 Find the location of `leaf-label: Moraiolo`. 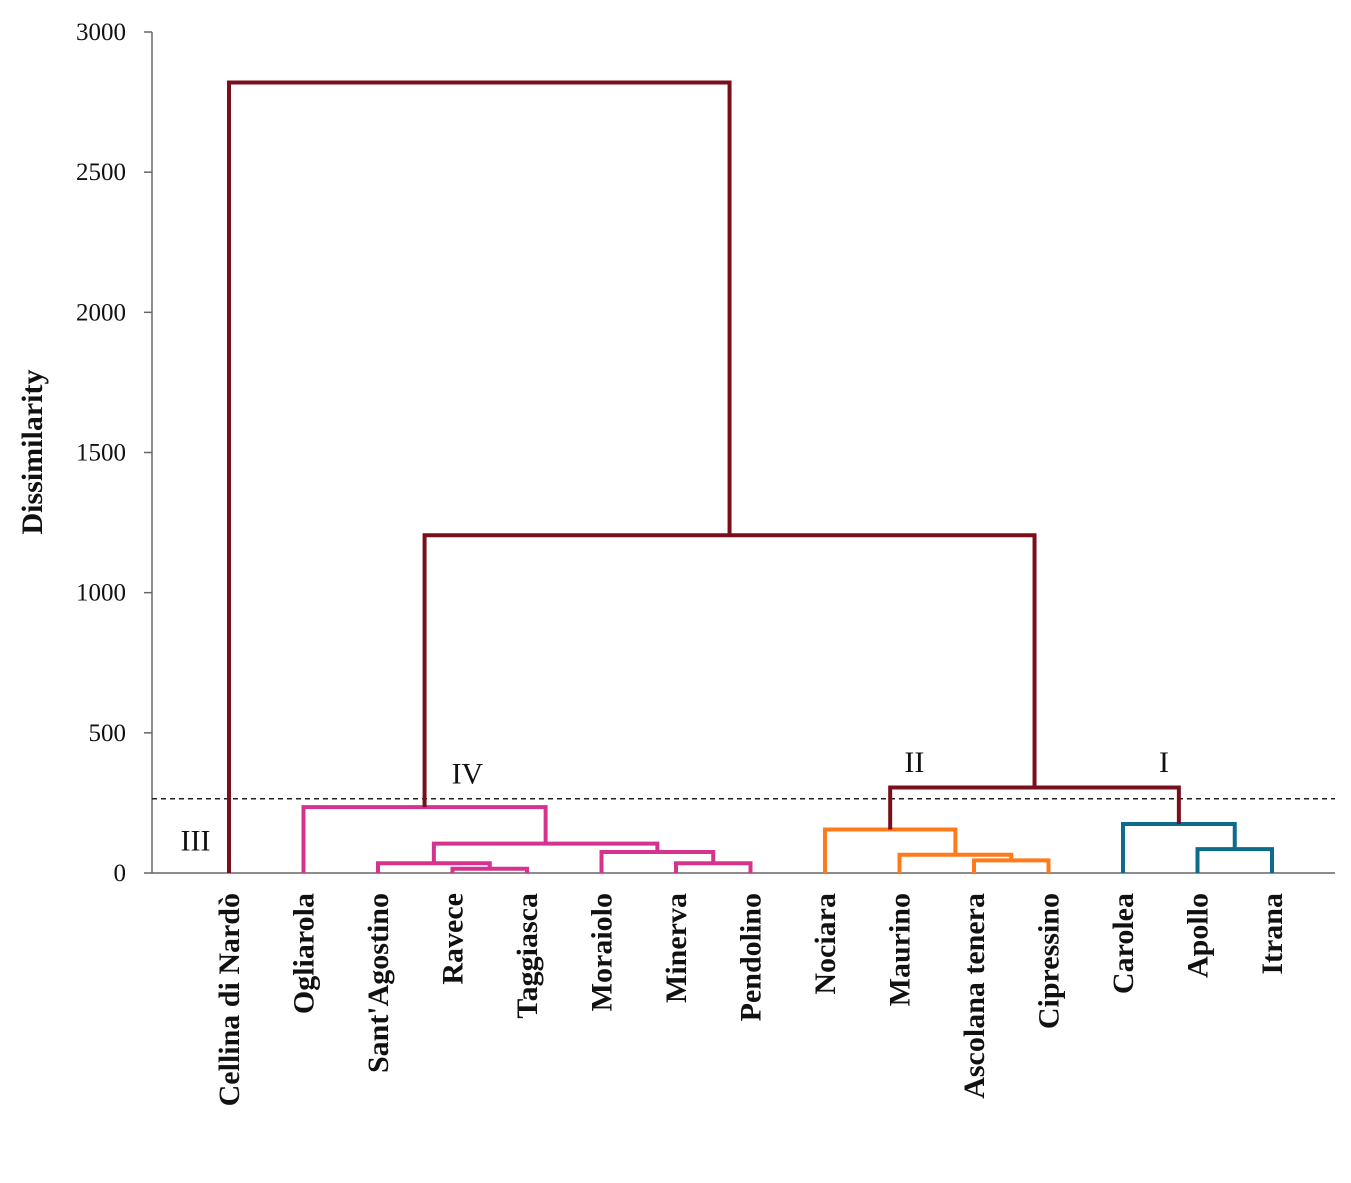

leaf-label: Moraiolo is located at coordinates (602, 952).